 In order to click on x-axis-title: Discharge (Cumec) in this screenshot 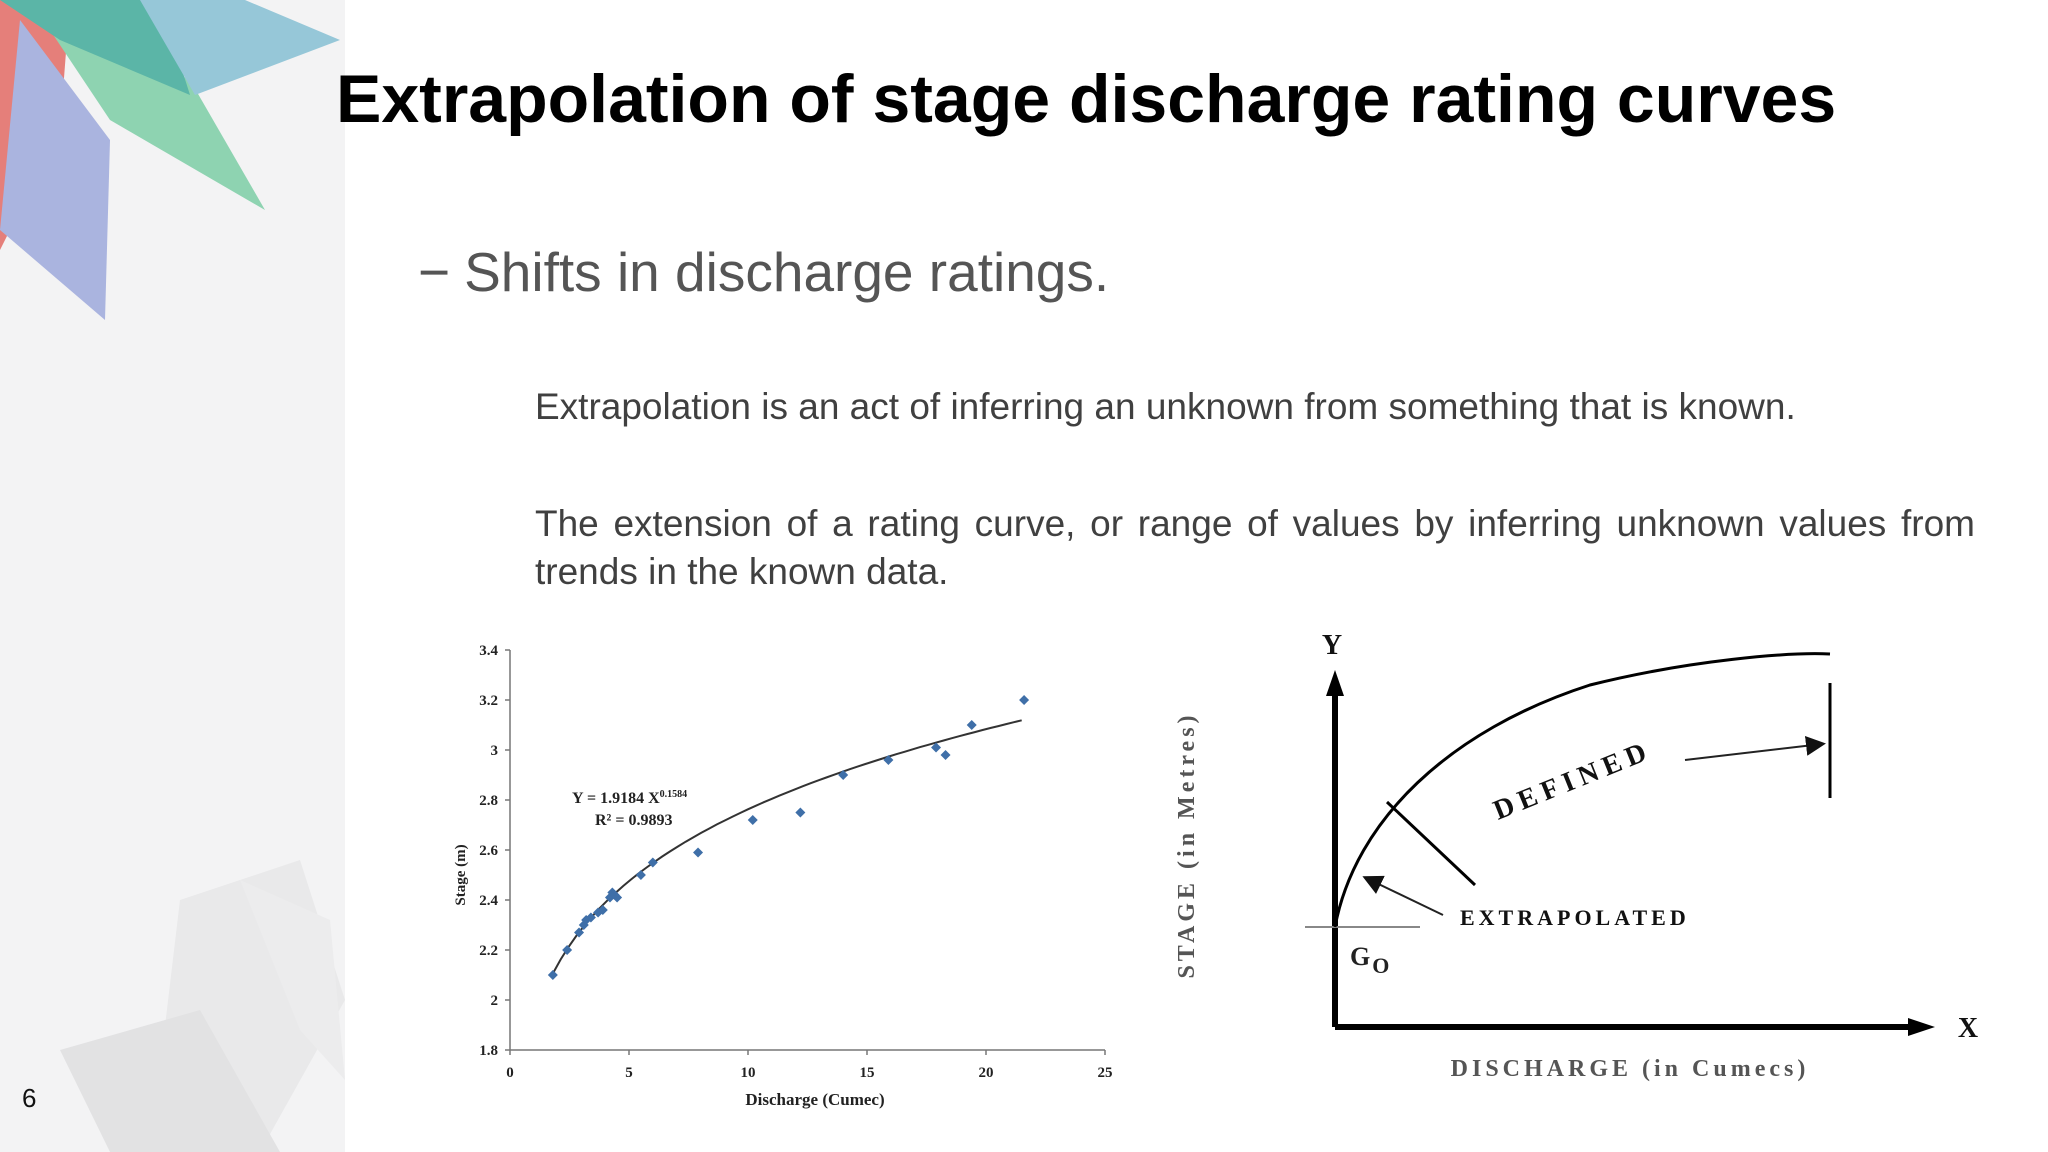, I will do `click(814, 1099)`.